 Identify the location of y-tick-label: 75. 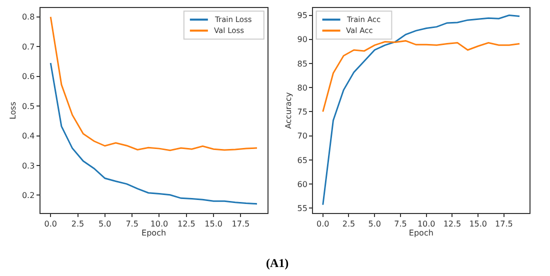
(302, 112).